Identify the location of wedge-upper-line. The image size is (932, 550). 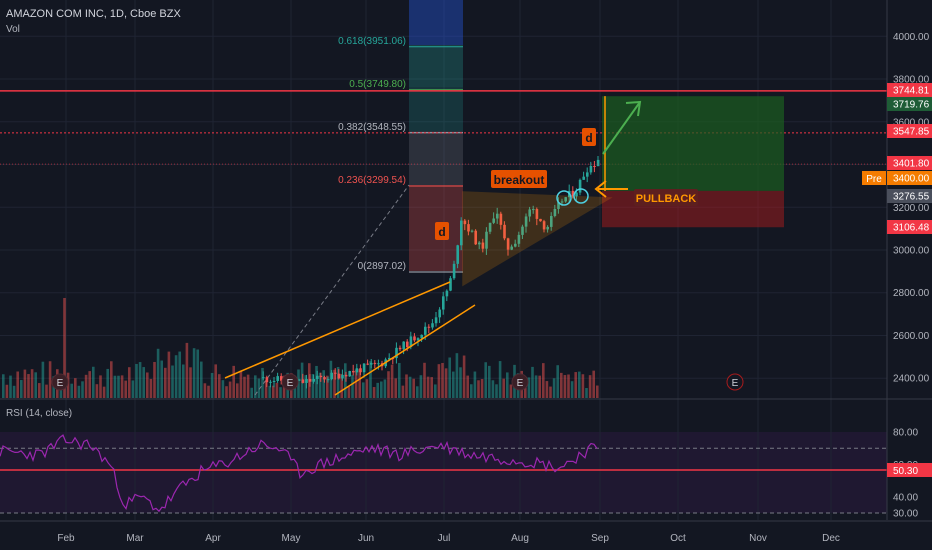
(337, 330).